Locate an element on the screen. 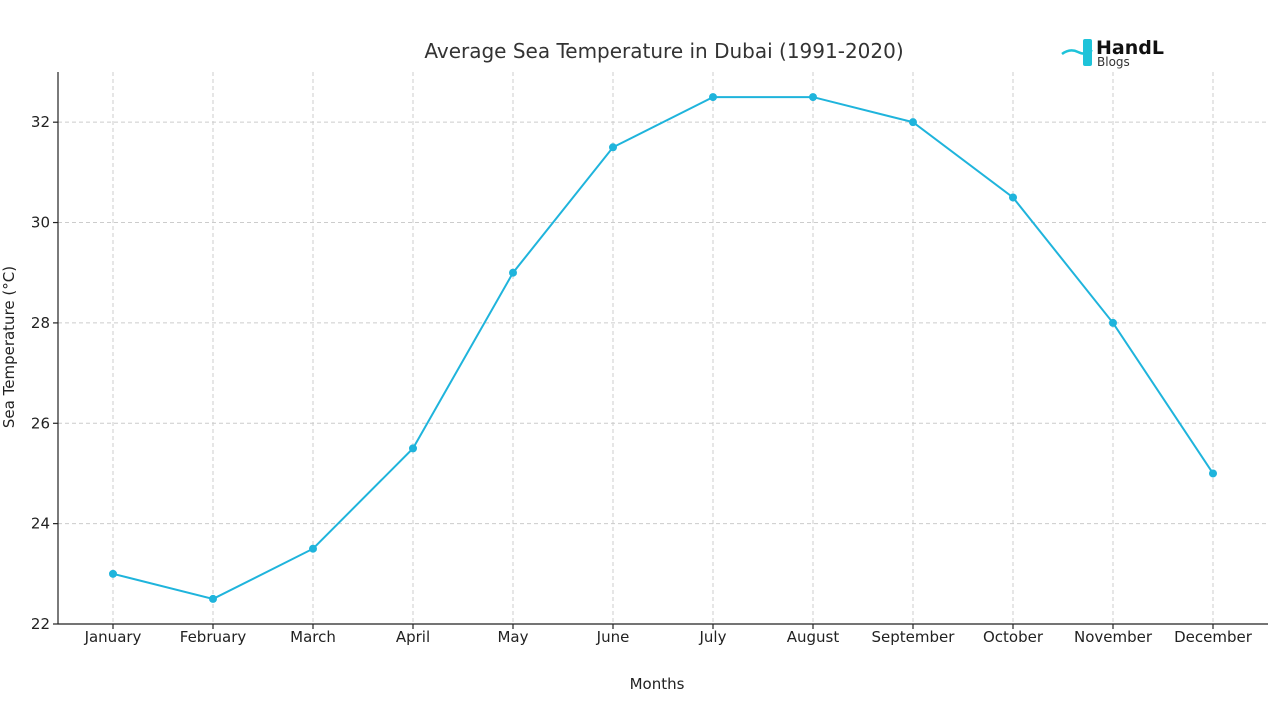 The image size is (1280, 728). logo-main-text: HandL is located at coordinates (1130, 48).